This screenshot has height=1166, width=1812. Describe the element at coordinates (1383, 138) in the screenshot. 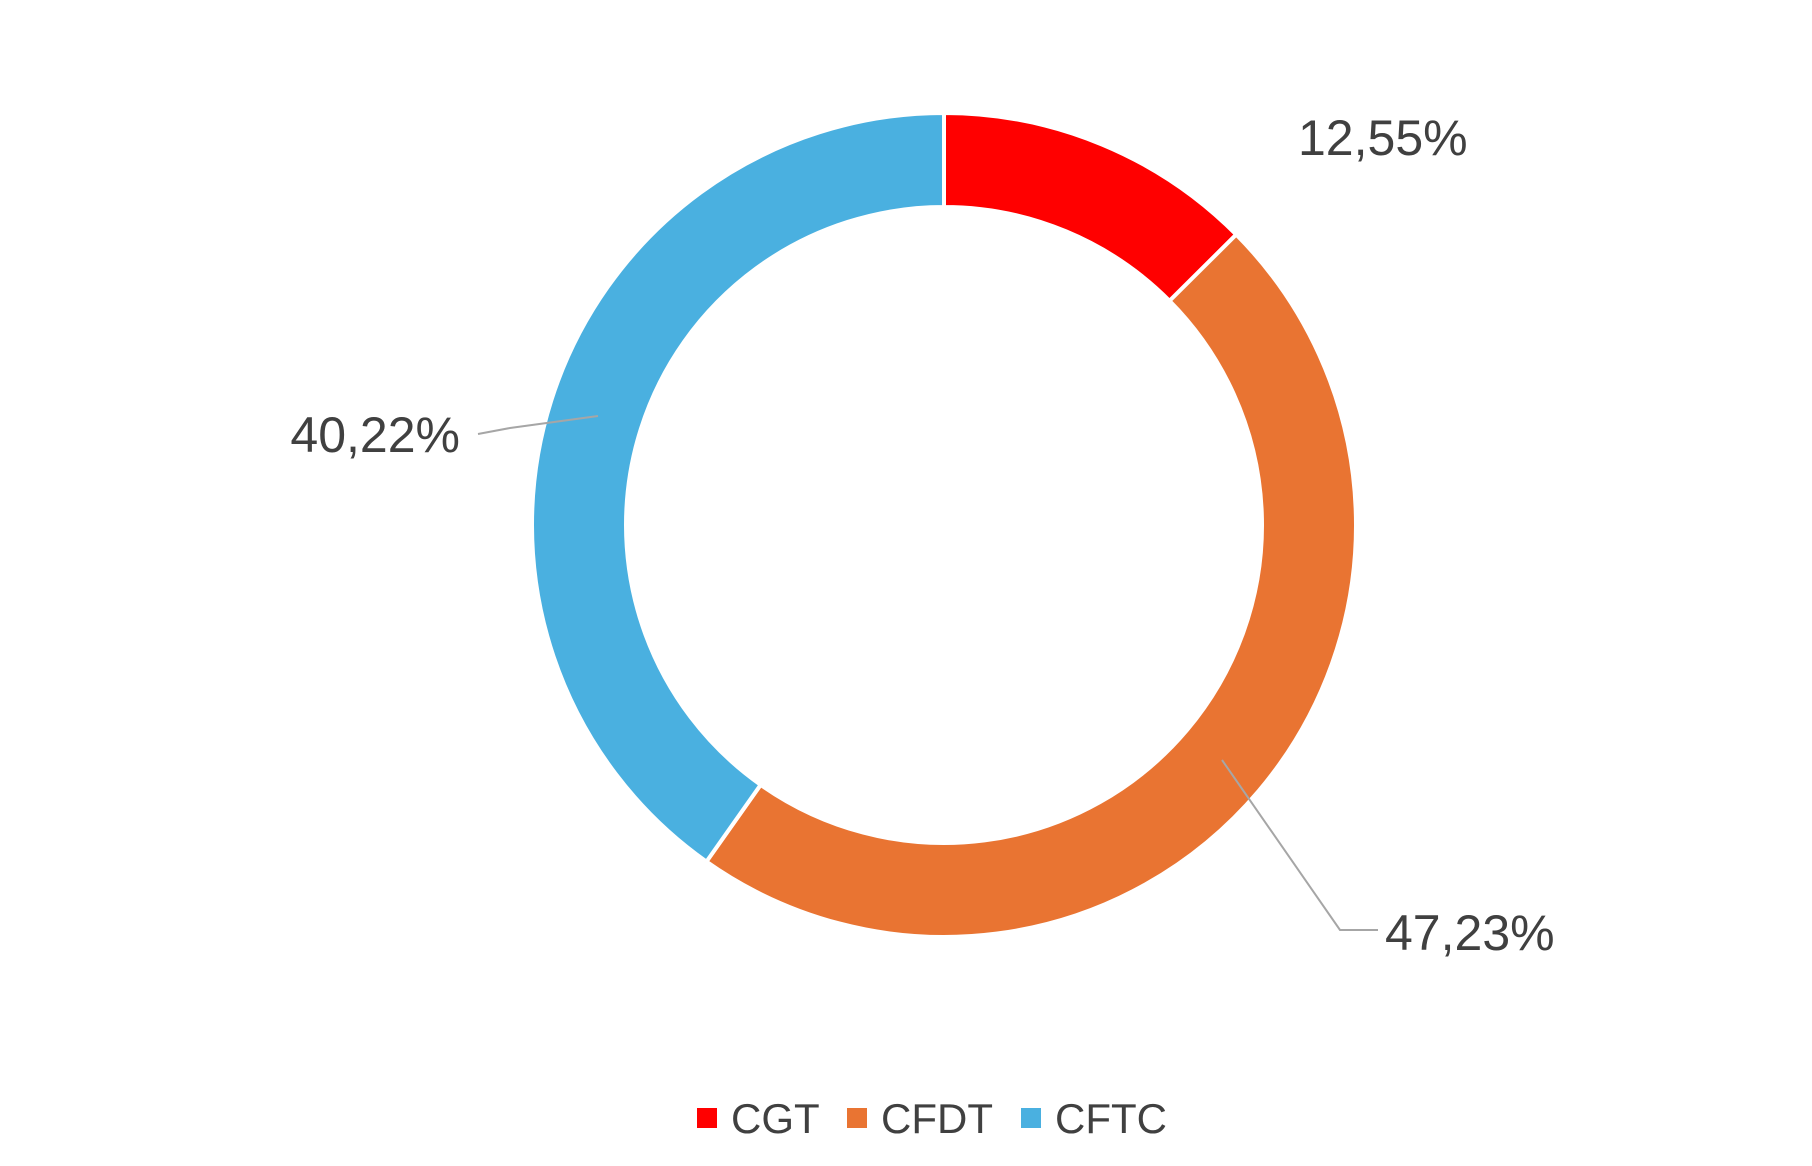

I see `data-label-cgt: 12,55%` at that location.